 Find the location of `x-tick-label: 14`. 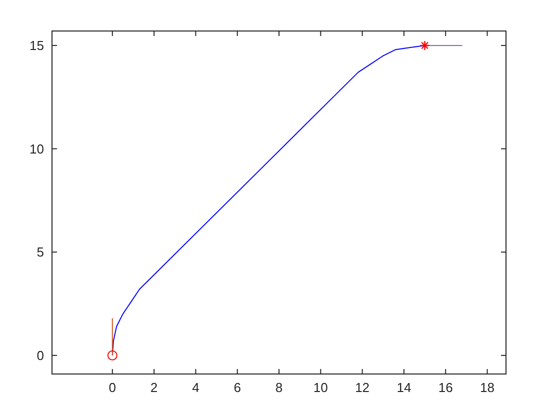

x-tick-label: 14 is located at coordinates (404, 387).